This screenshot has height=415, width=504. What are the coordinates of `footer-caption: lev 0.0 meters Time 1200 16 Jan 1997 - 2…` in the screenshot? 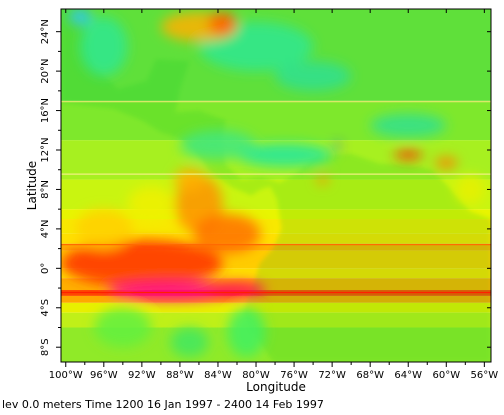 It's located at (163, 404).